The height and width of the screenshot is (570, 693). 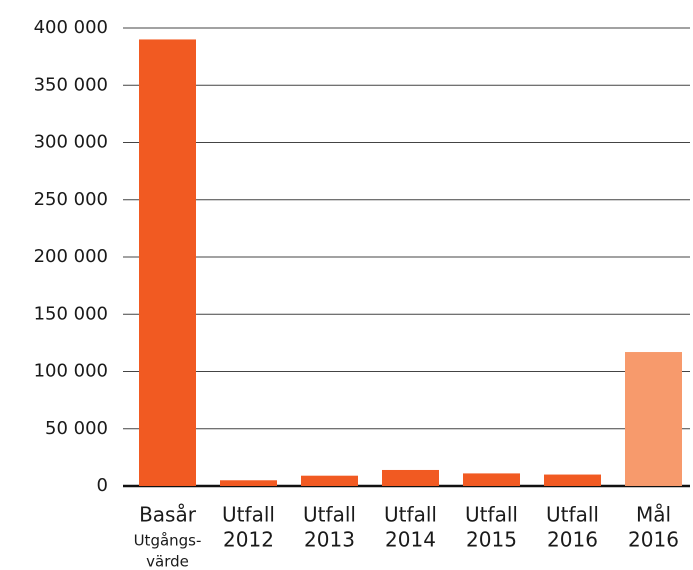 What do you see at coordinates (102, 485) in the screenshot?
I see `y-tick-label: 0` at bounding box center [102, 485].